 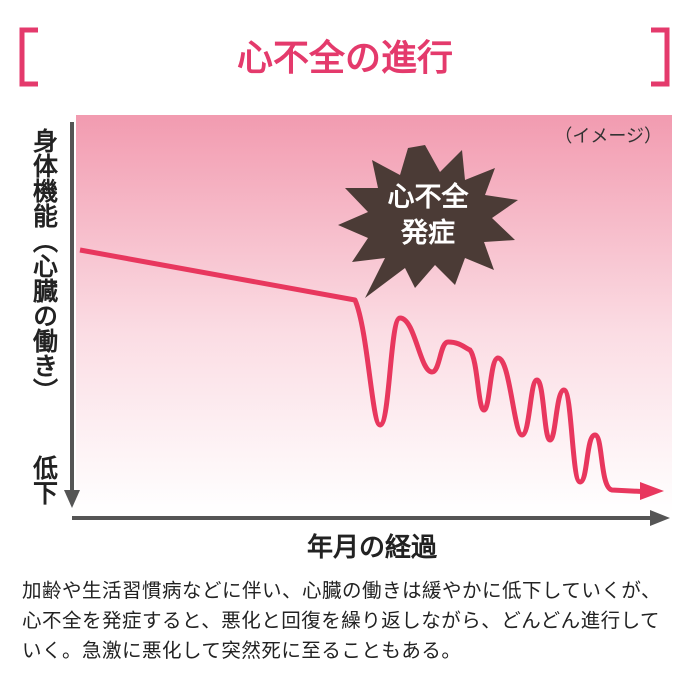 I want to click on event-burst, so click(x=428, y=221).